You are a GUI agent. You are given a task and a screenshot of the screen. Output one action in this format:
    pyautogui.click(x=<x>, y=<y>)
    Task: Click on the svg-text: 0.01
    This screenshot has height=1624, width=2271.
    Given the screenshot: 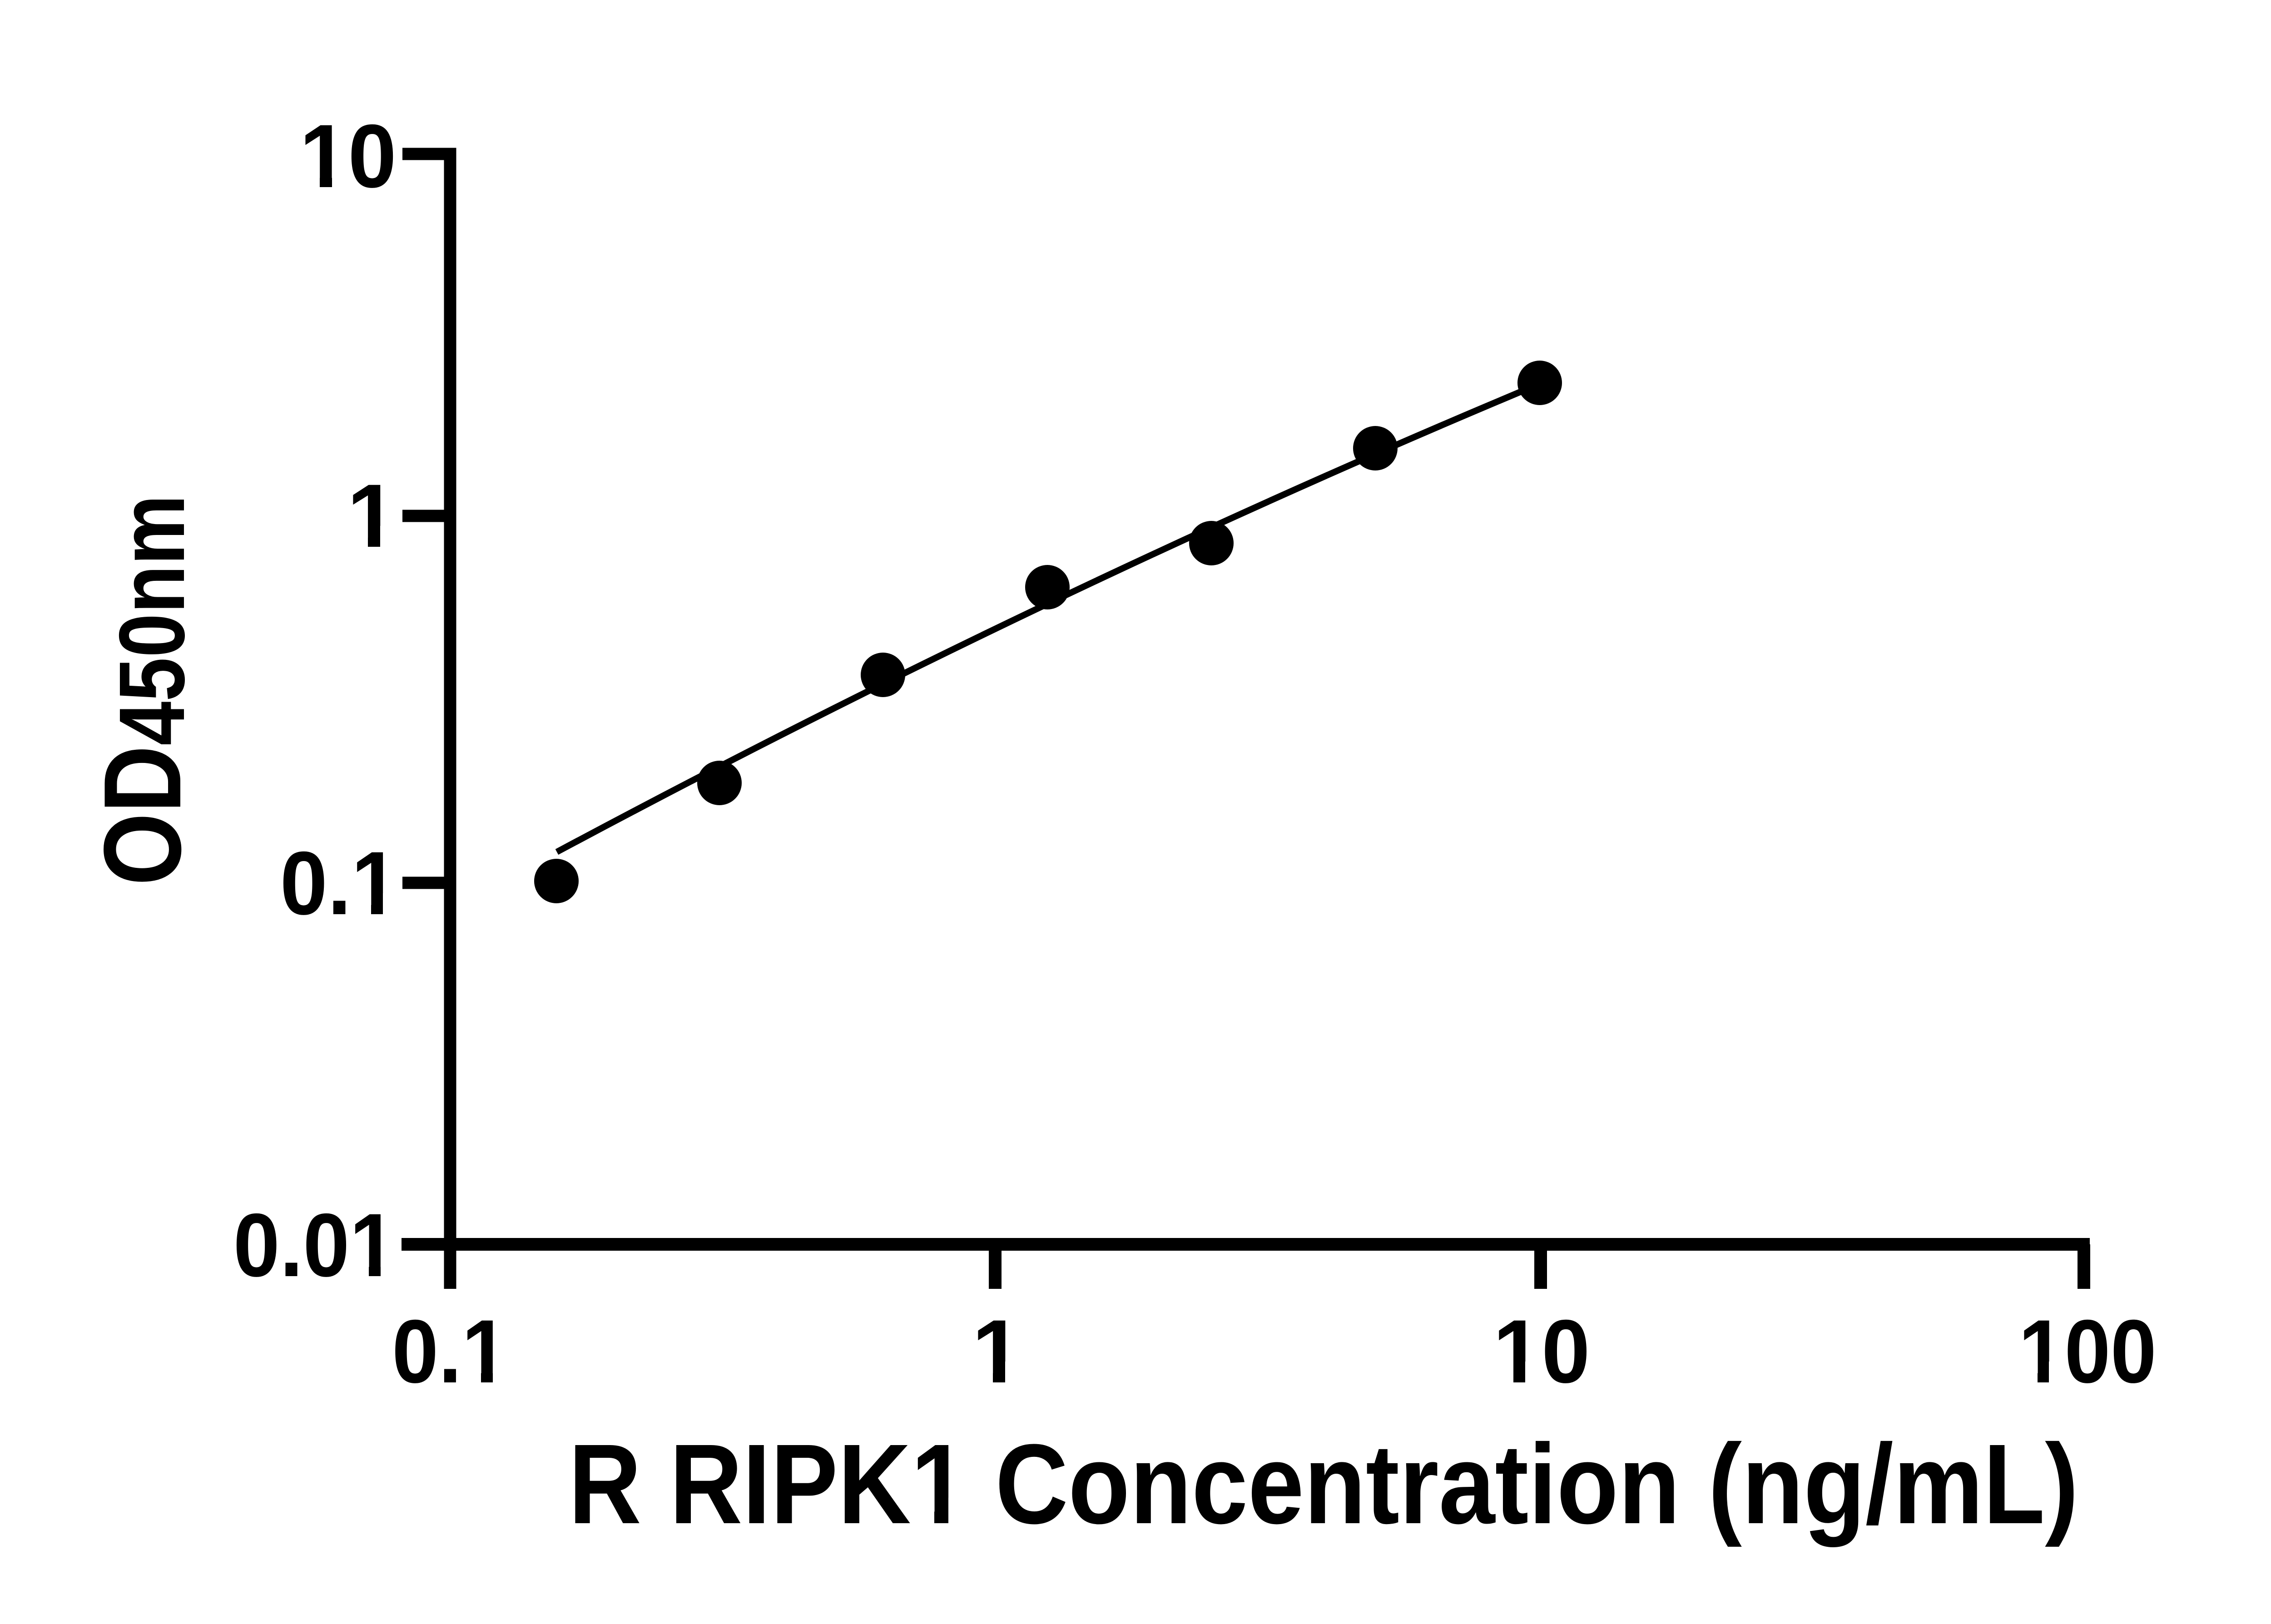 What is the action you would take?
    pyautogui.click(x=314, y=1245)
    